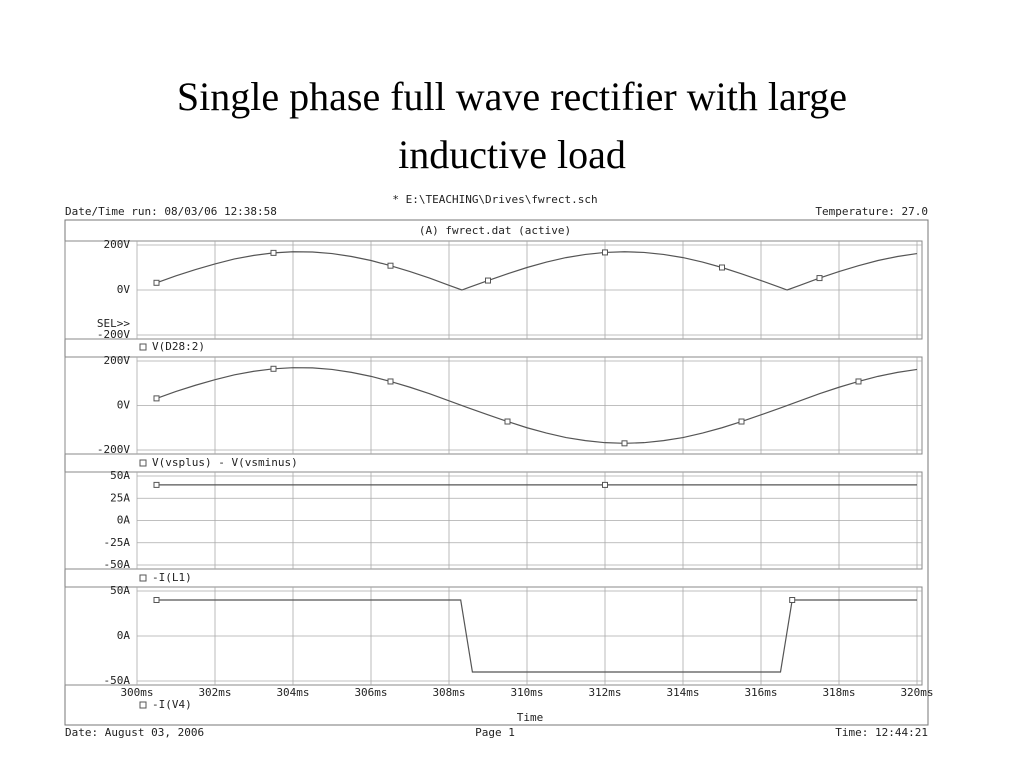  What do you see at coordinates (526, 692) in the screenshot?
I see `x-tick-label: 310ms` at bounding box center [526, 692].